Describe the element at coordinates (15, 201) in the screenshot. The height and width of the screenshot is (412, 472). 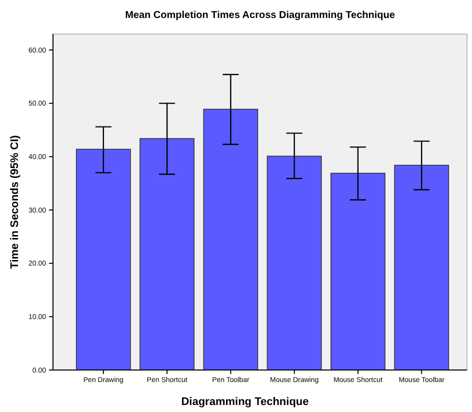
I see `y-axis-title: Time in Seconds (95% CI)` at that location.